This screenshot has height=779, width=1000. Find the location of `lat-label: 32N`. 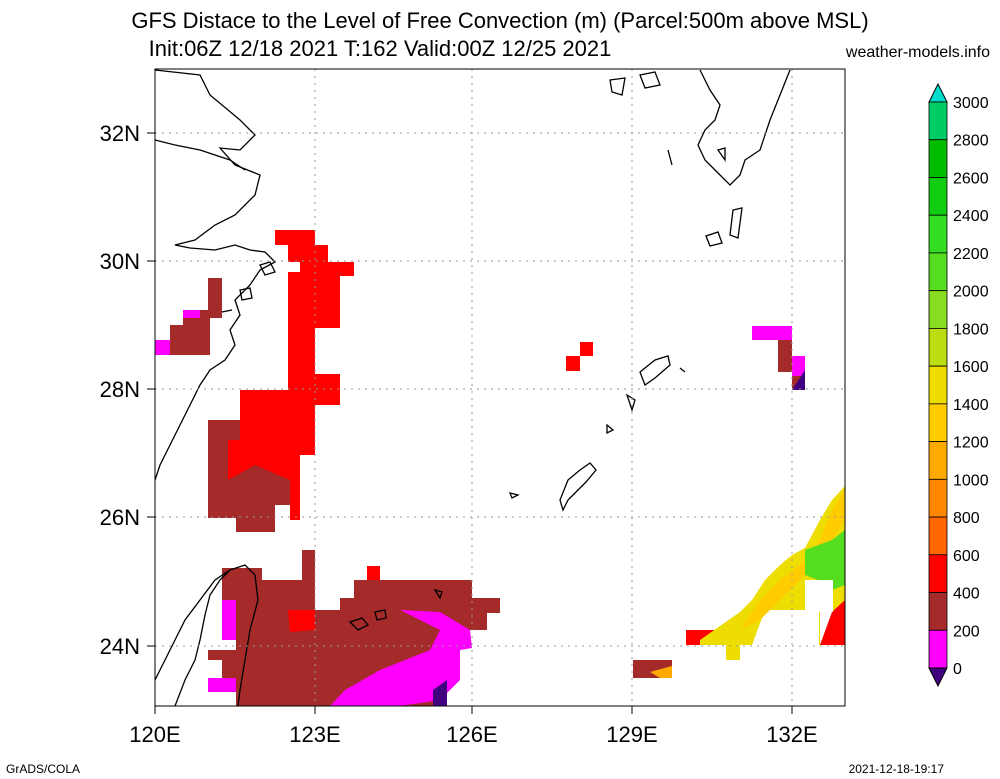

lat-label: 32N is located at coordinates (120, 133).